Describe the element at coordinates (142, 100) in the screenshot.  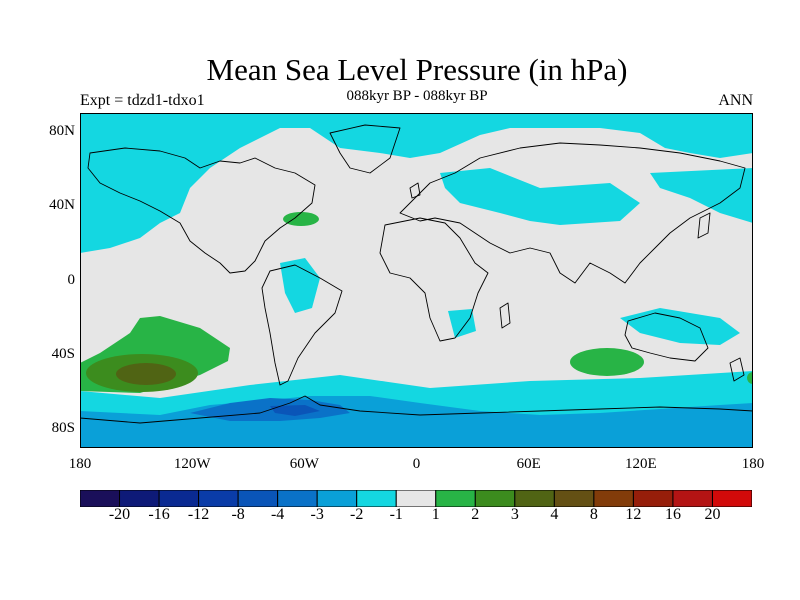
I see `experiment-label: Expt = tdzd1-tdxo1` at that location.